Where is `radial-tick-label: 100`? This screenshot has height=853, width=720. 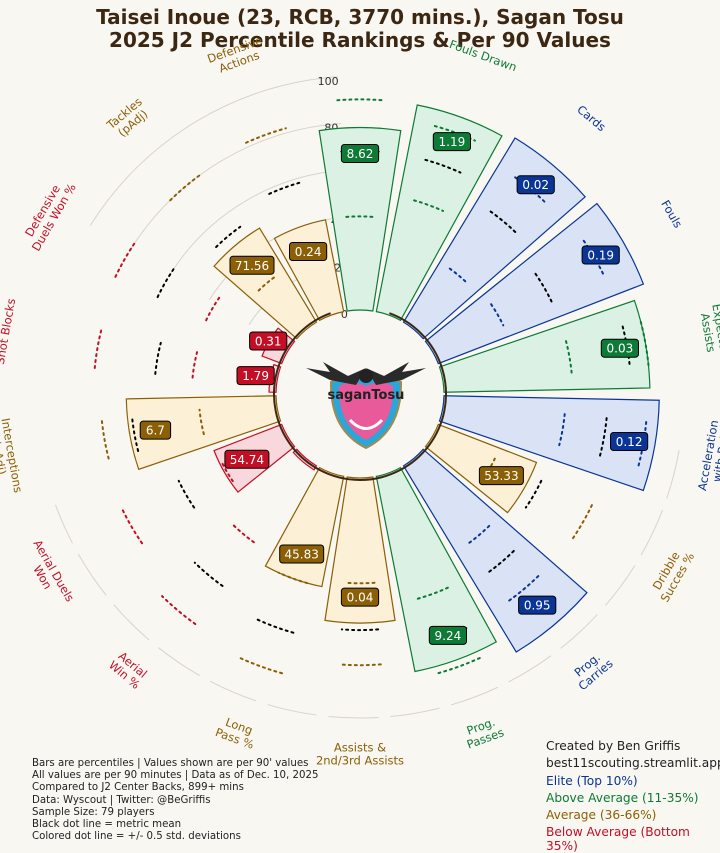 radial-tick-label: 100 is located at coordinates (328, 81).